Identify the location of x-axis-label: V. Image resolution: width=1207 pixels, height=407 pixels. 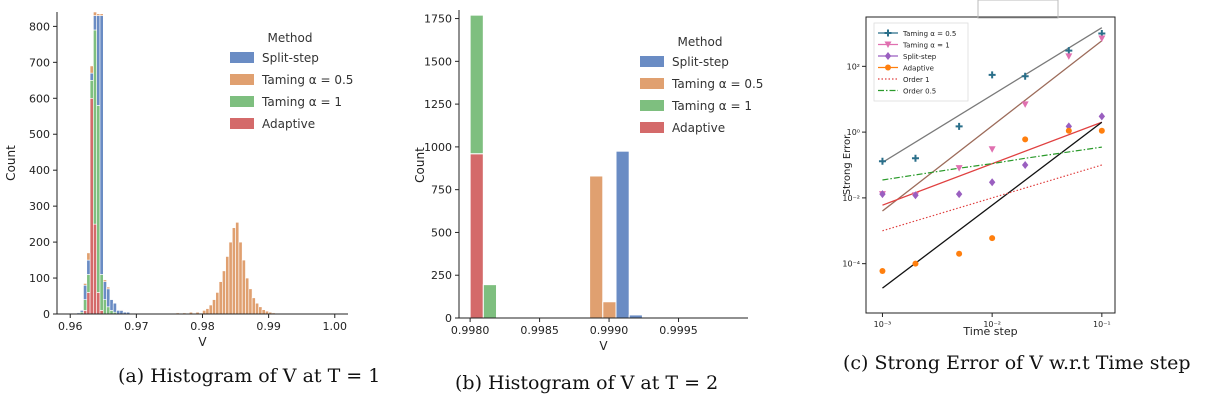
(202, 342).